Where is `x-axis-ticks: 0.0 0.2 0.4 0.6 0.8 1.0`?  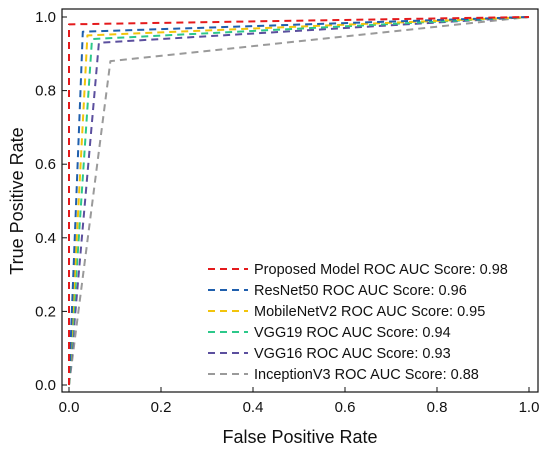
x-axis-ticks: 0.0 0.2 0.4 0.6 0.8 1.0 is located at coordinates (299, 401).